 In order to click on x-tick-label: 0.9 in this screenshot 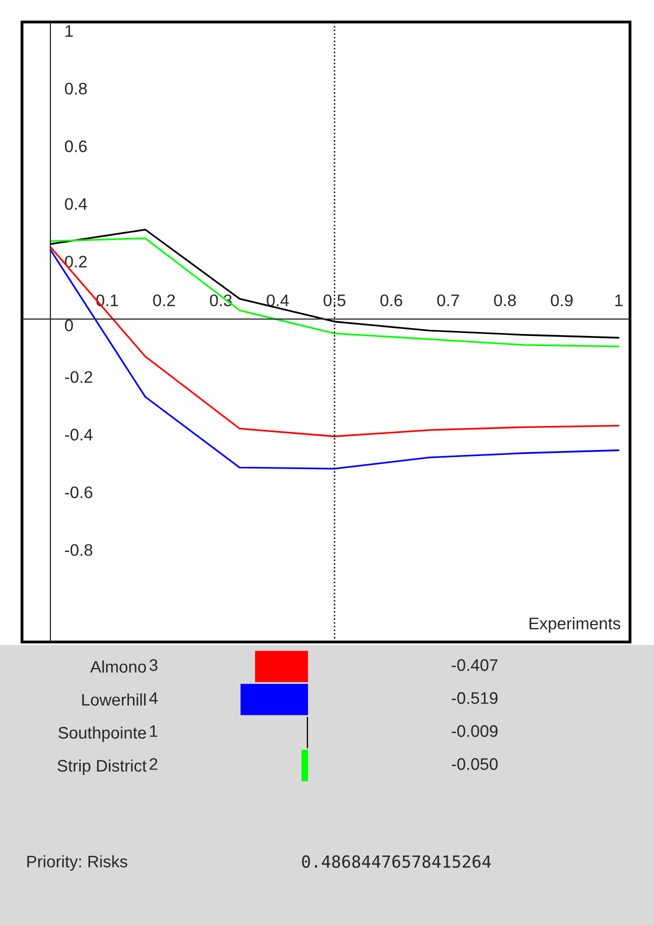, I will do `click(561, 300)`.